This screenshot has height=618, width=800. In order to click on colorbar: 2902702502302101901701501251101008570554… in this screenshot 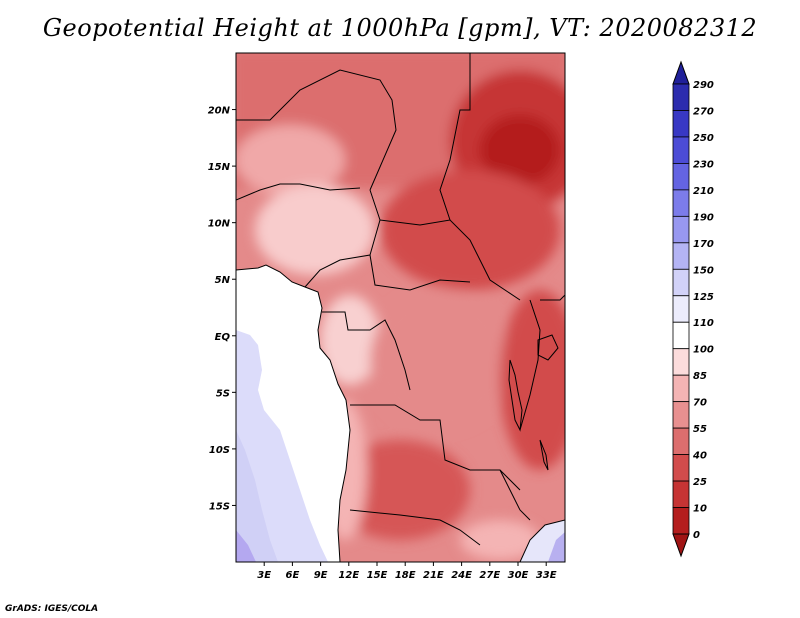, I will do `click(693, 309)`.